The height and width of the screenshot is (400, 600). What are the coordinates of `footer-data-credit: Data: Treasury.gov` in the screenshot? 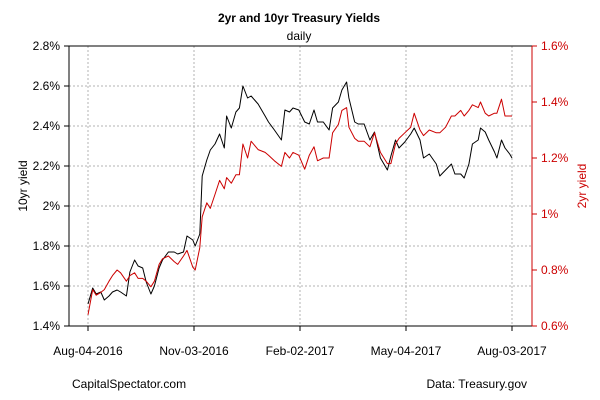 It's located at (477, 384).